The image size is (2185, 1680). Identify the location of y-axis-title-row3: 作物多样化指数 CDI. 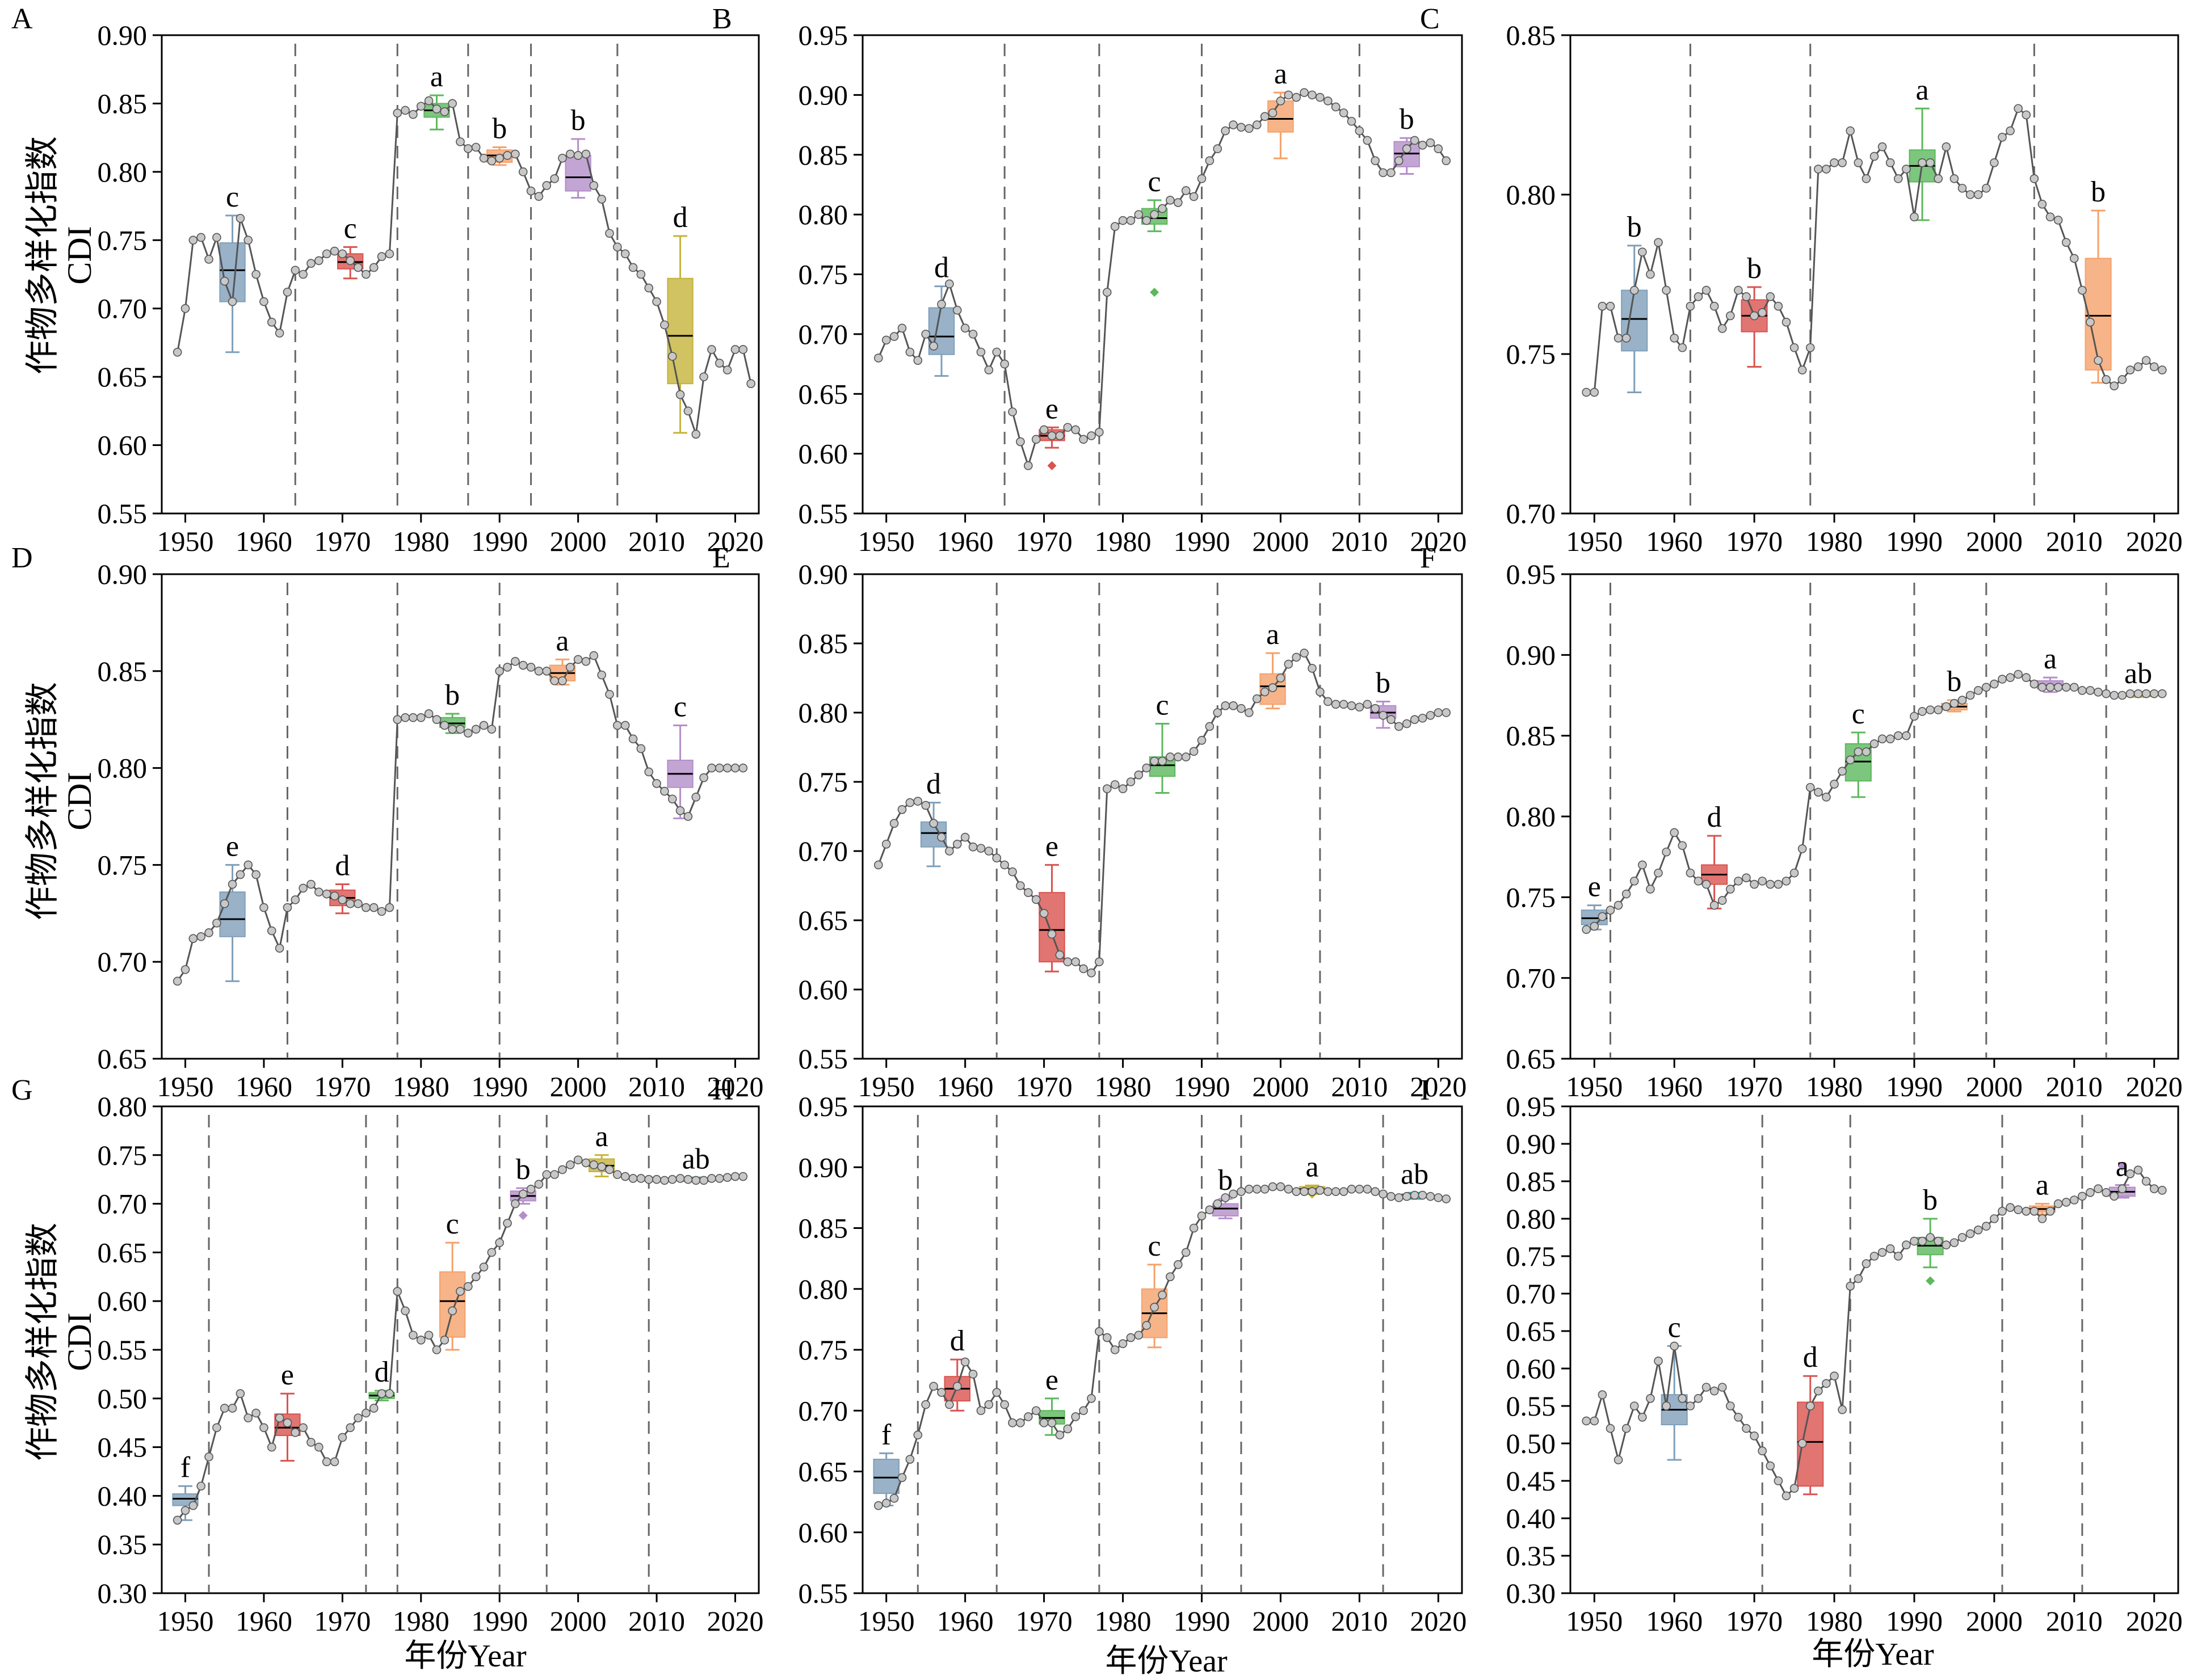
(61, 1342).